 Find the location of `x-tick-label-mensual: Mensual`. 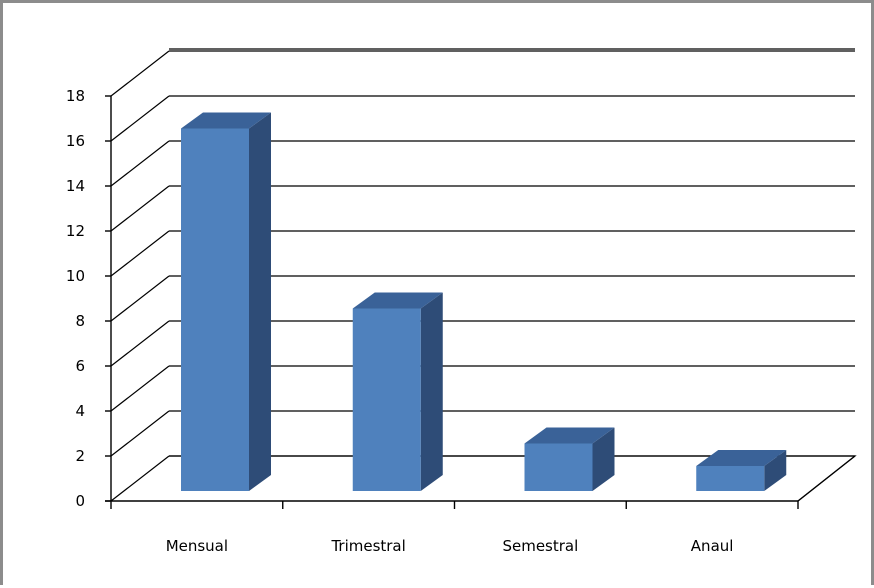

x-tick-label-mensual: Mensual is located at coordinates (197, 546).